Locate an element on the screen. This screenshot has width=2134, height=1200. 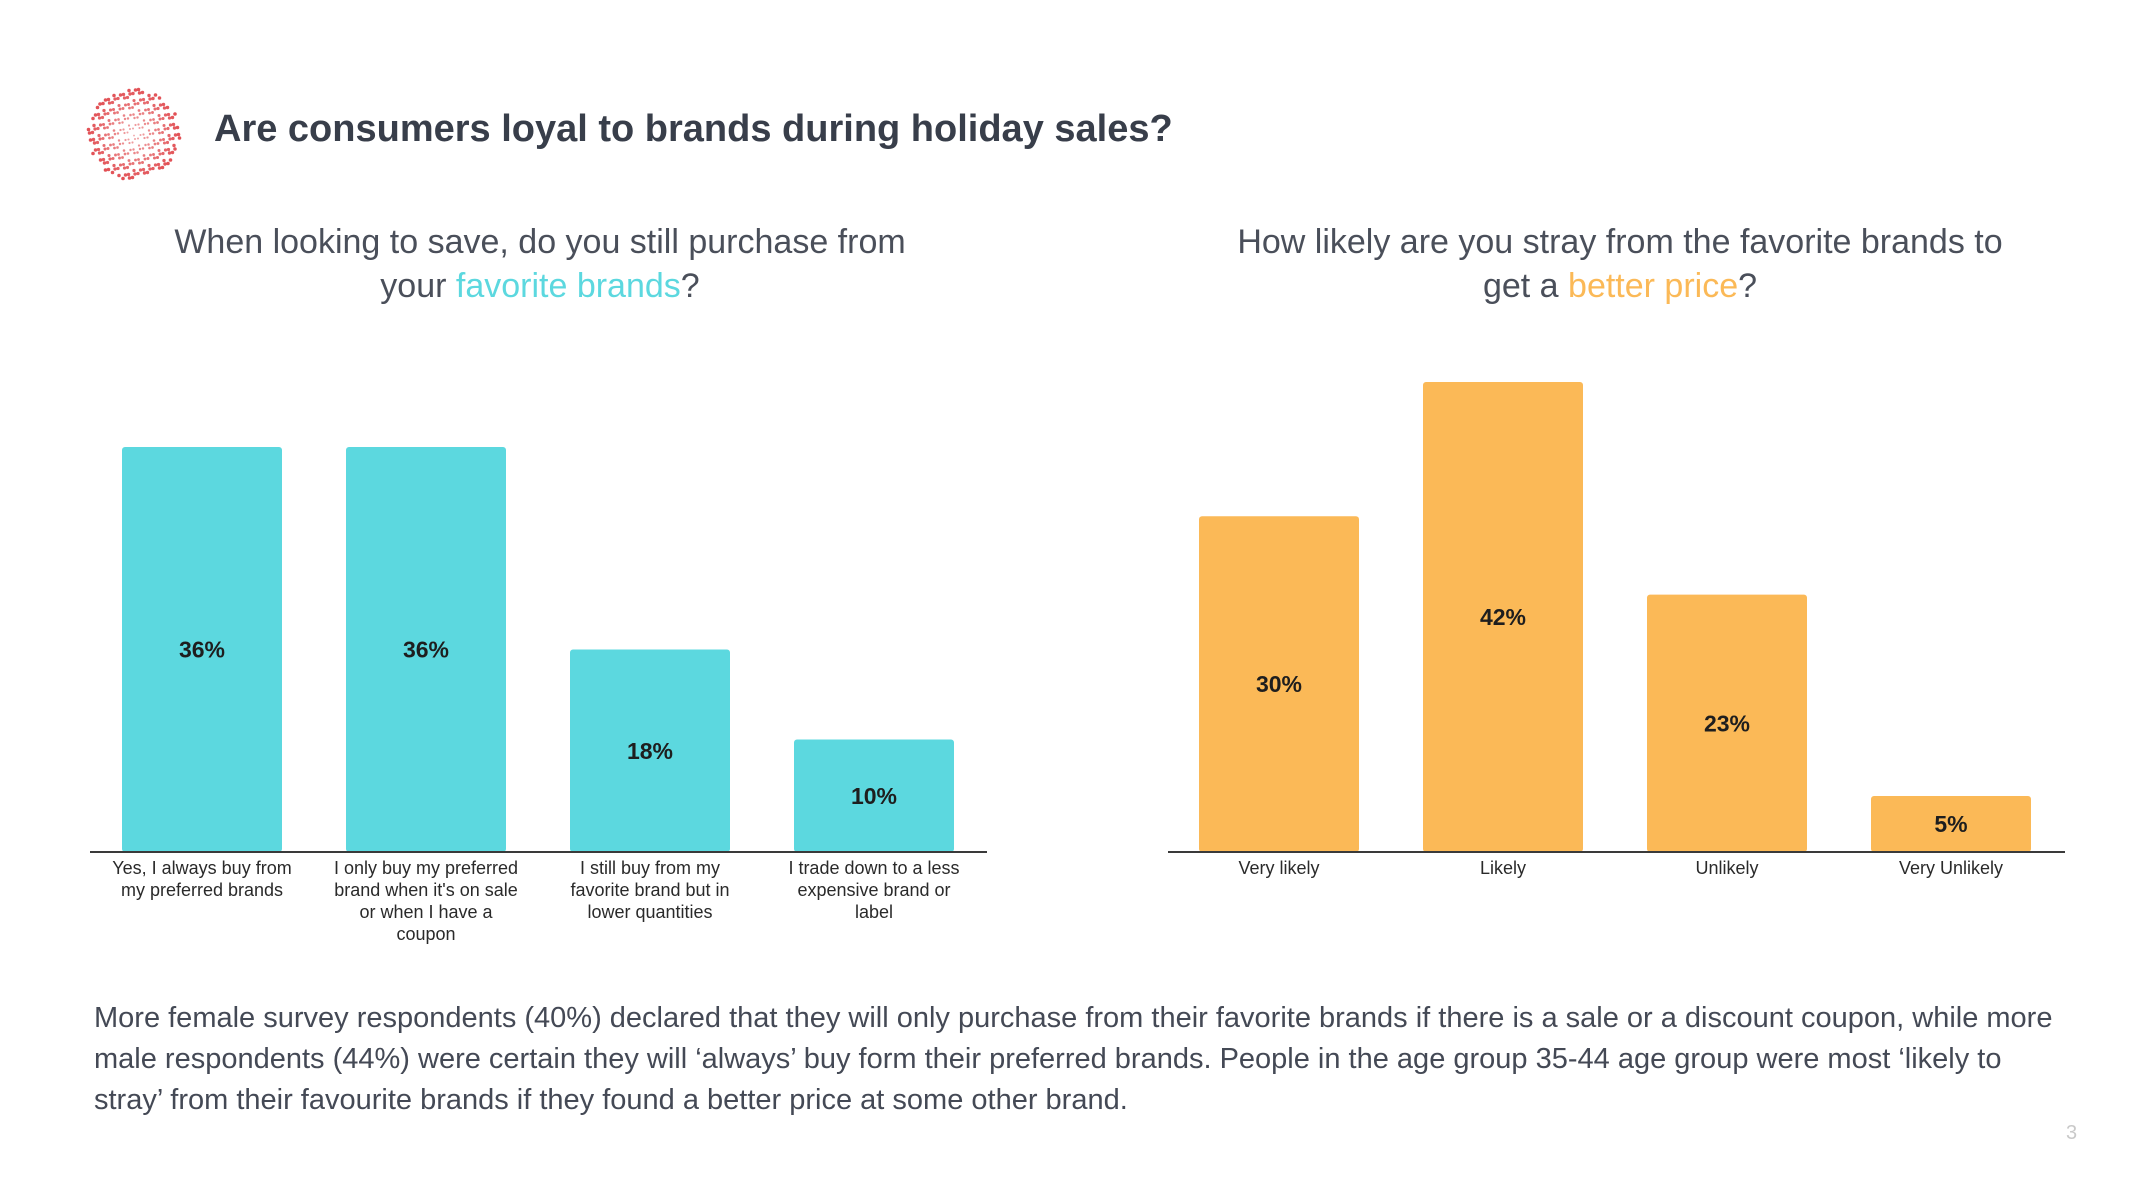
favorite-brands-category-label-2-line-4: coupon is located at coordinates (425, 934).